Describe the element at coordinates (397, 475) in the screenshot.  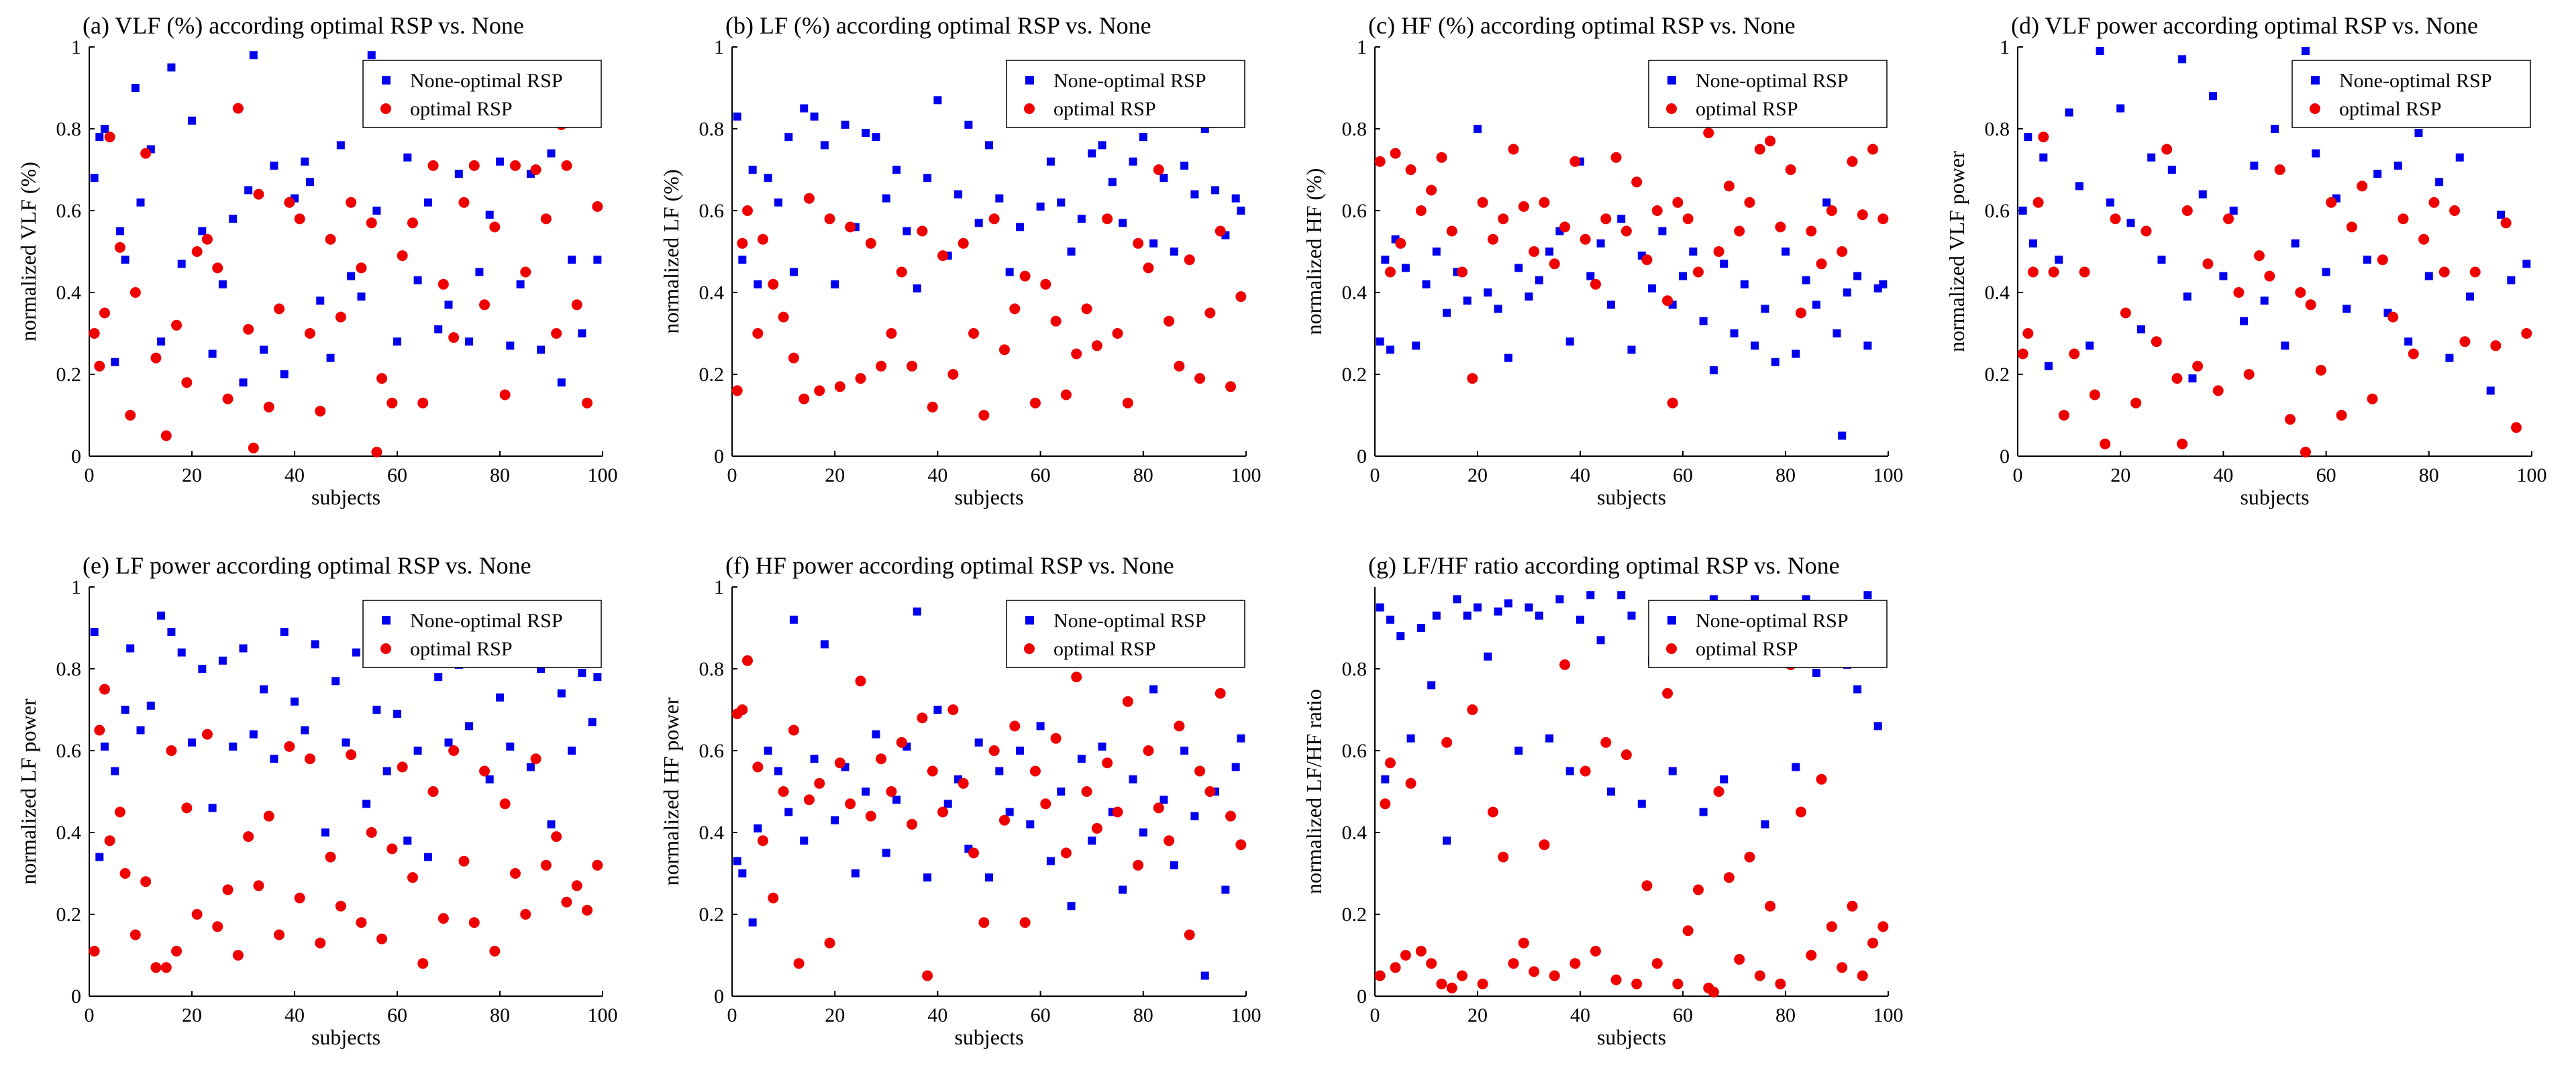
I see `x-tick-label: 60` at that location.